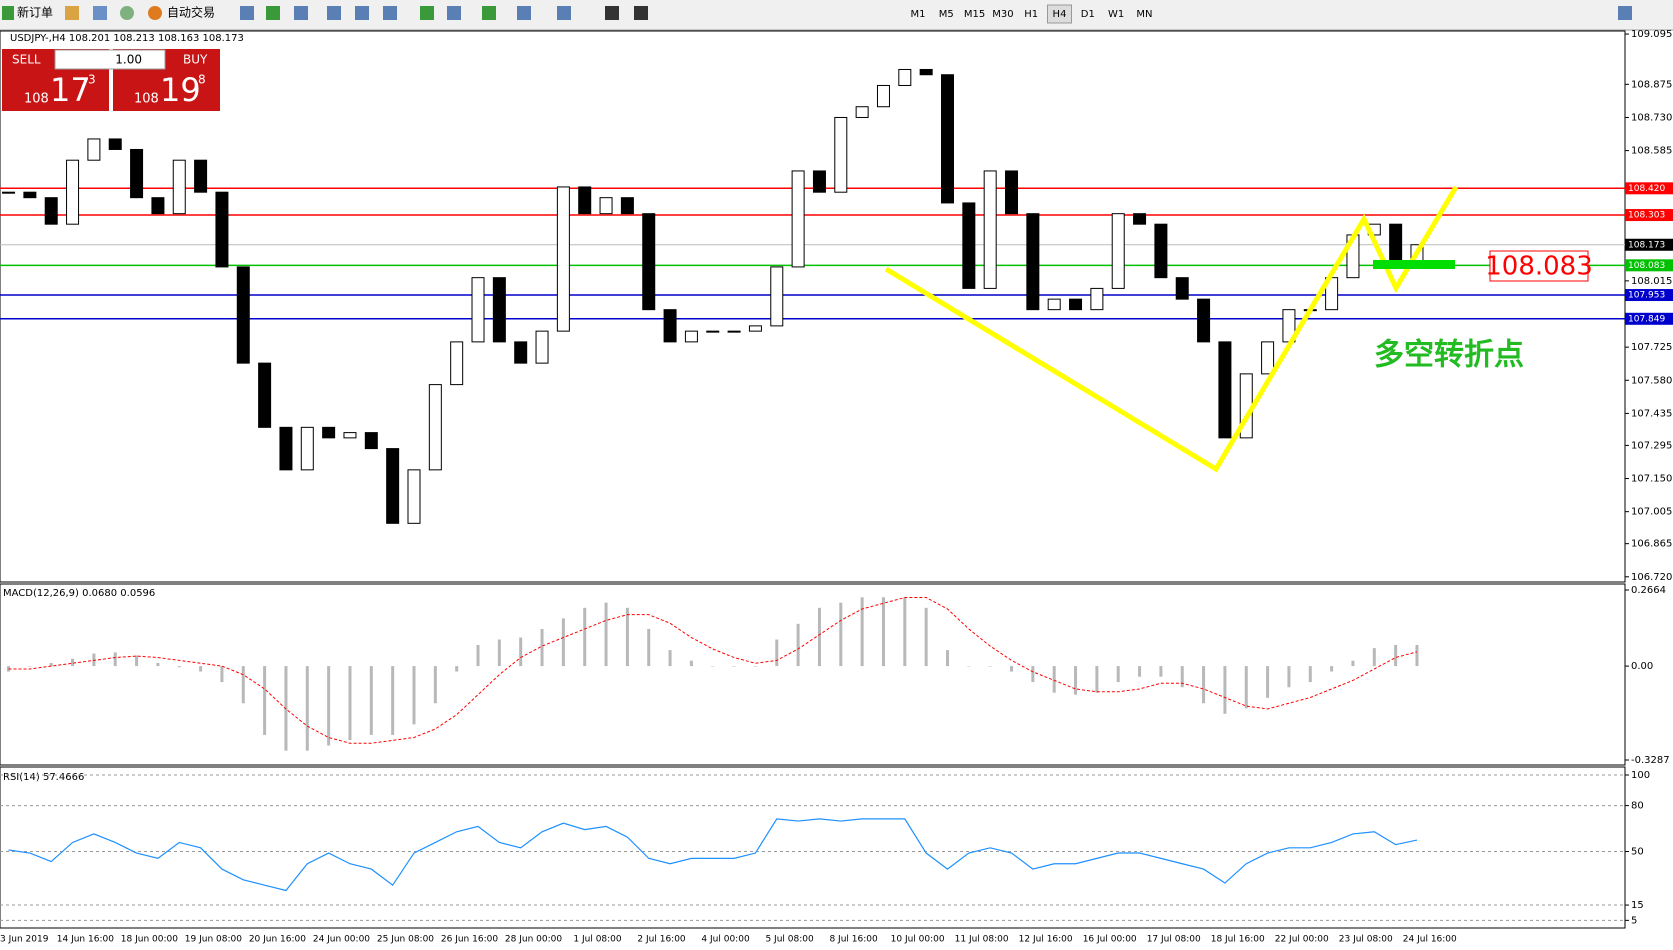 The width and height of the screenshot is (1673, 950). Describe the element at coordinates (1648, 590) in the screenshot. I see `y-tick-label: 0.2664` at that location.